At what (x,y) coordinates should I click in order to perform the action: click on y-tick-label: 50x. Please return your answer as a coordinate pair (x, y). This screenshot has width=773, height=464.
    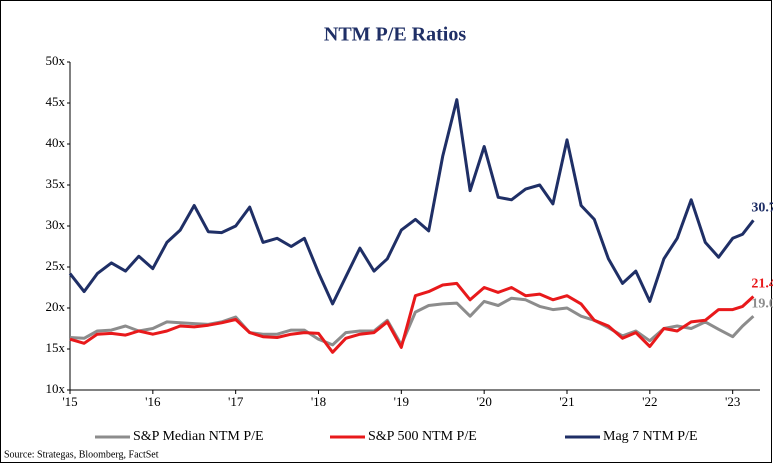
    Looking at the image, I should click on (56, 60).